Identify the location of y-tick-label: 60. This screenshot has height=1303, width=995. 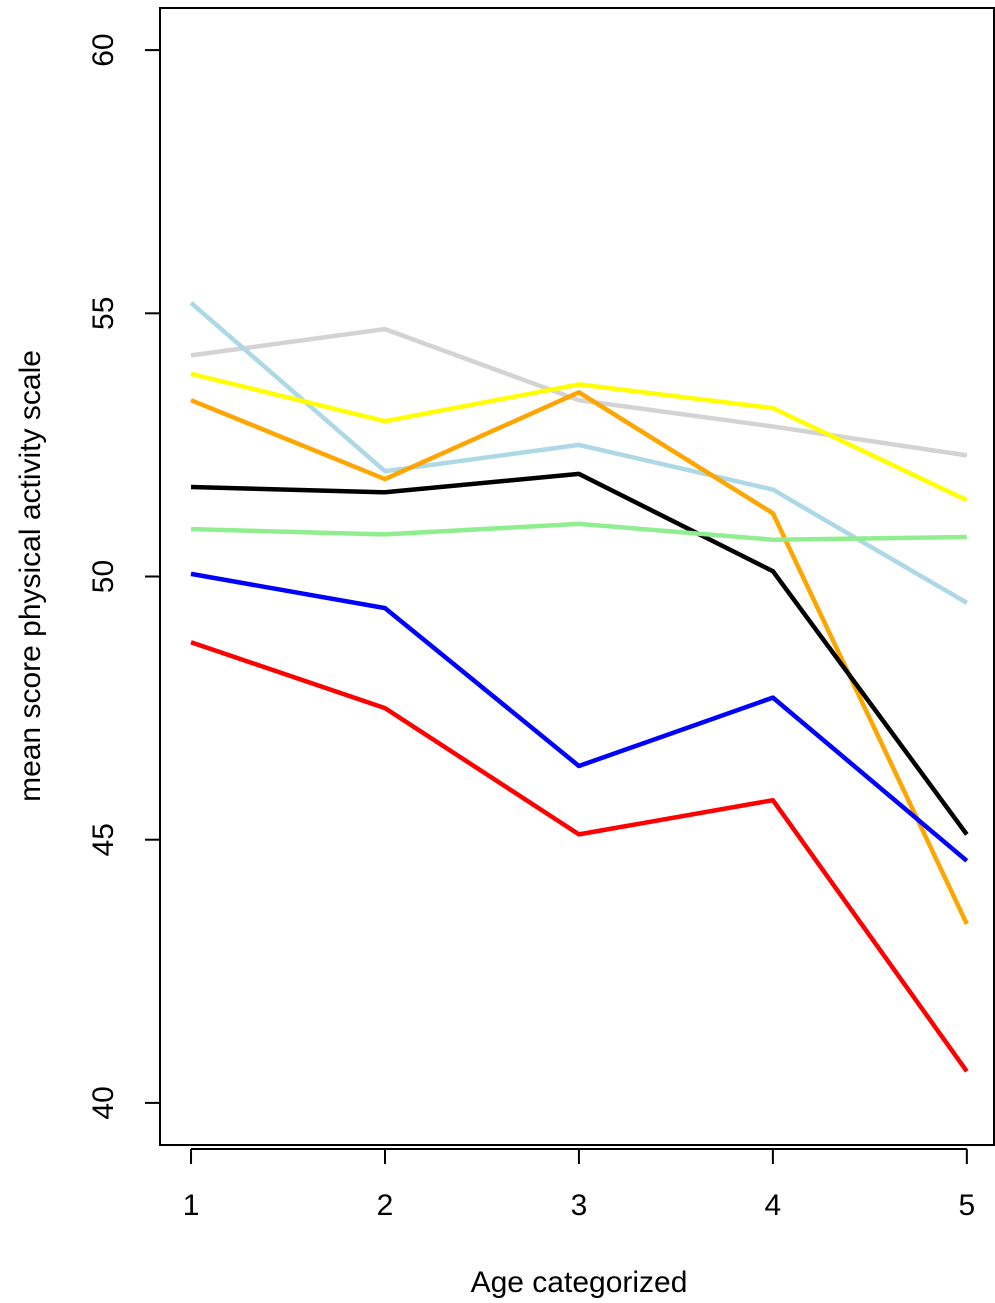
(103, 49).